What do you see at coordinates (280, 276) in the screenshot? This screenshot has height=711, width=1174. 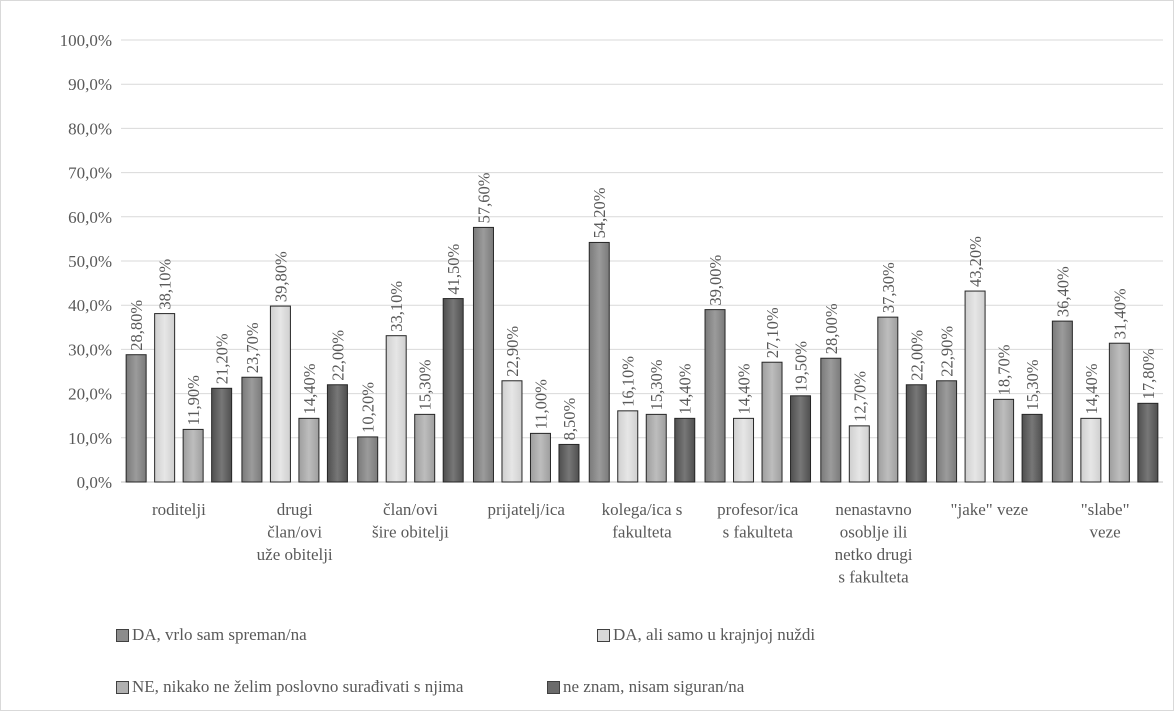 I see `data-label: 39,80%` at bounding box center [280, 276].